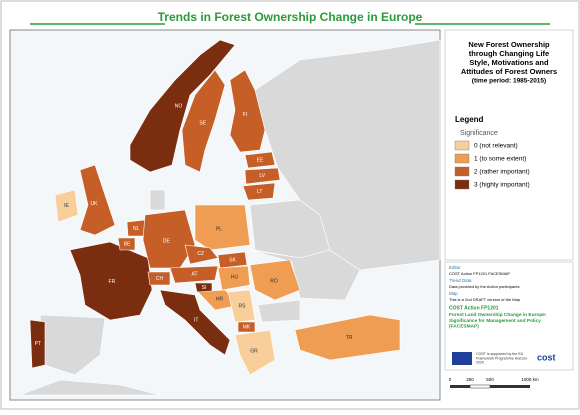 The height and width of the screenshot is (415, 580). Describe the element at coordinates (490, 379) in the screenshot. I see `scale-label: 500` at that location.